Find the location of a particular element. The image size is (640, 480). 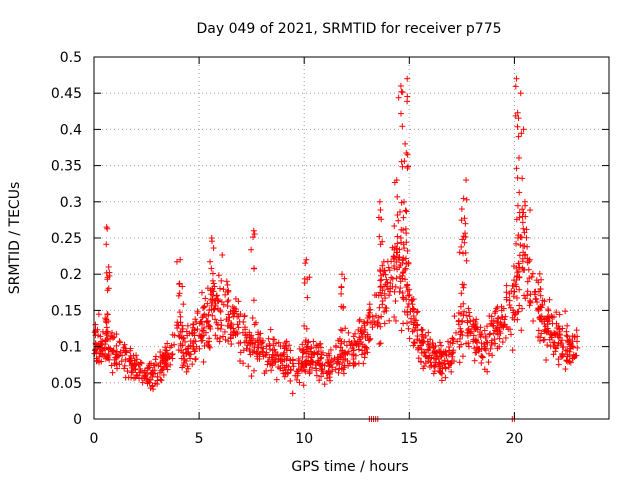

x-tick-label: 10 is located at coordinates (304, 439).